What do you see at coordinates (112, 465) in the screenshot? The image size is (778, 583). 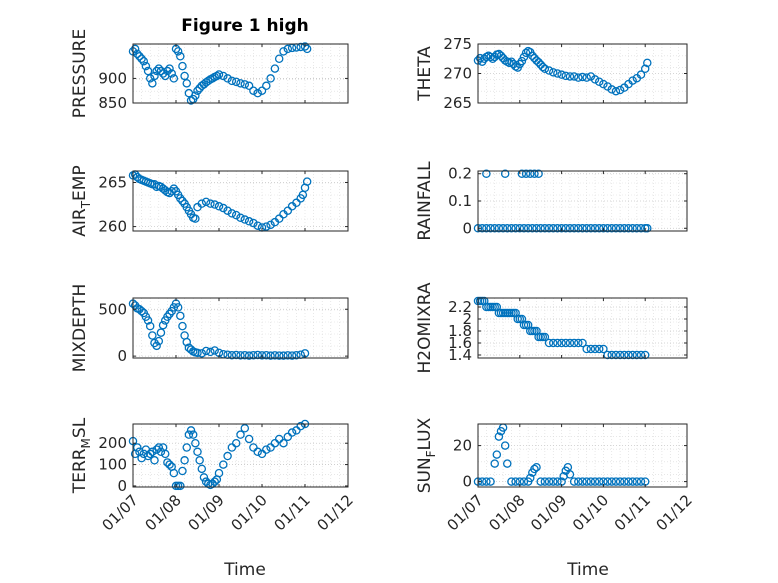 I see `y-tick-label: 100` at bounding box center [112, 465].